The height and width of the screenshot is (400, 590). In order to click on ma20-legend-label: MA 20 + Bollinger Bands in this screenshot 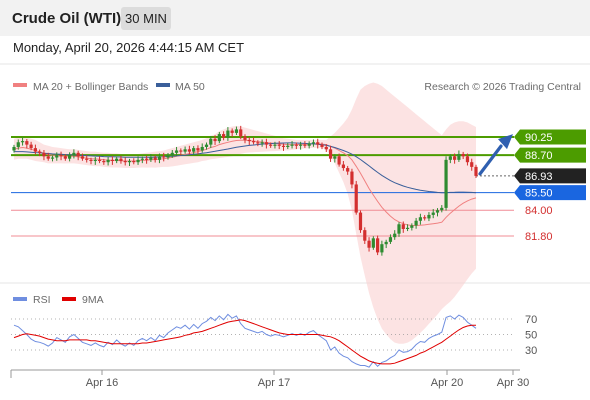, I will do `click(90, 87)`.